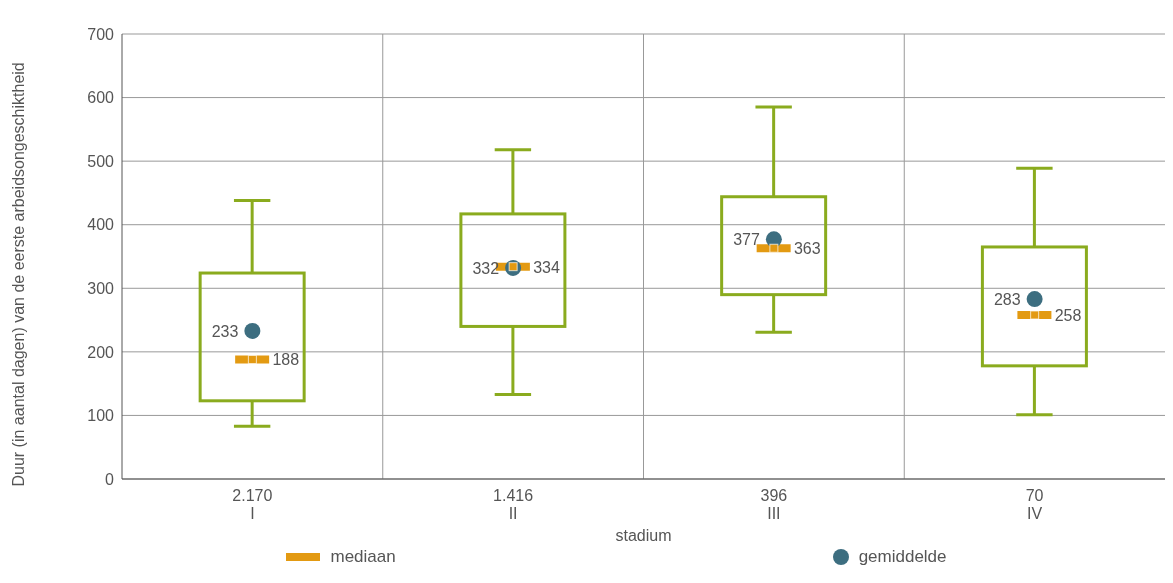  Describe the element at coordinates (110, 479) in the screenshot. I see `y-tick-label: 0` at that location.